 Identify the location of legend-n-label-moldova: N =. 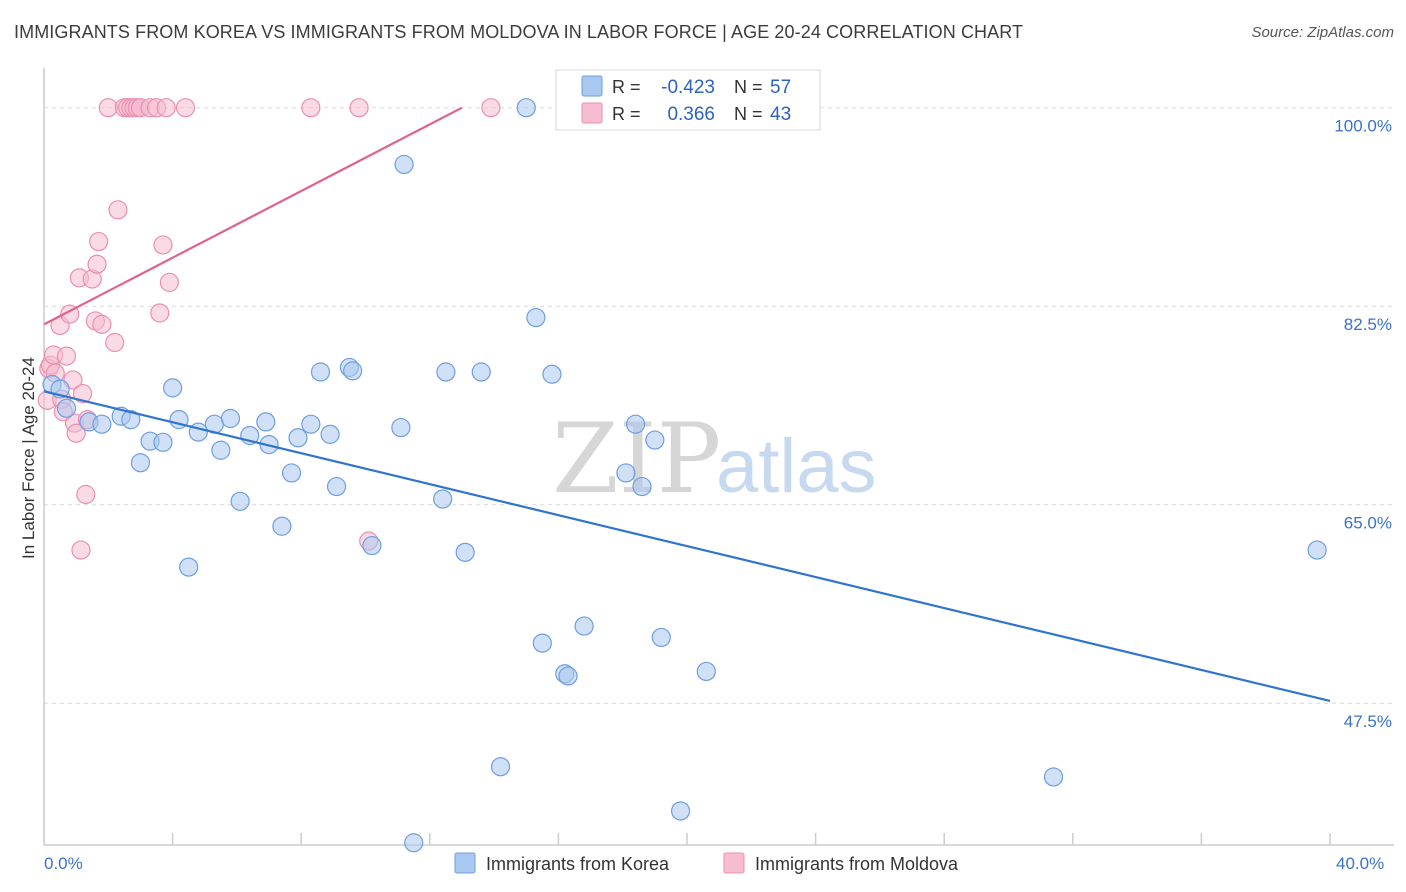
(748, 114).